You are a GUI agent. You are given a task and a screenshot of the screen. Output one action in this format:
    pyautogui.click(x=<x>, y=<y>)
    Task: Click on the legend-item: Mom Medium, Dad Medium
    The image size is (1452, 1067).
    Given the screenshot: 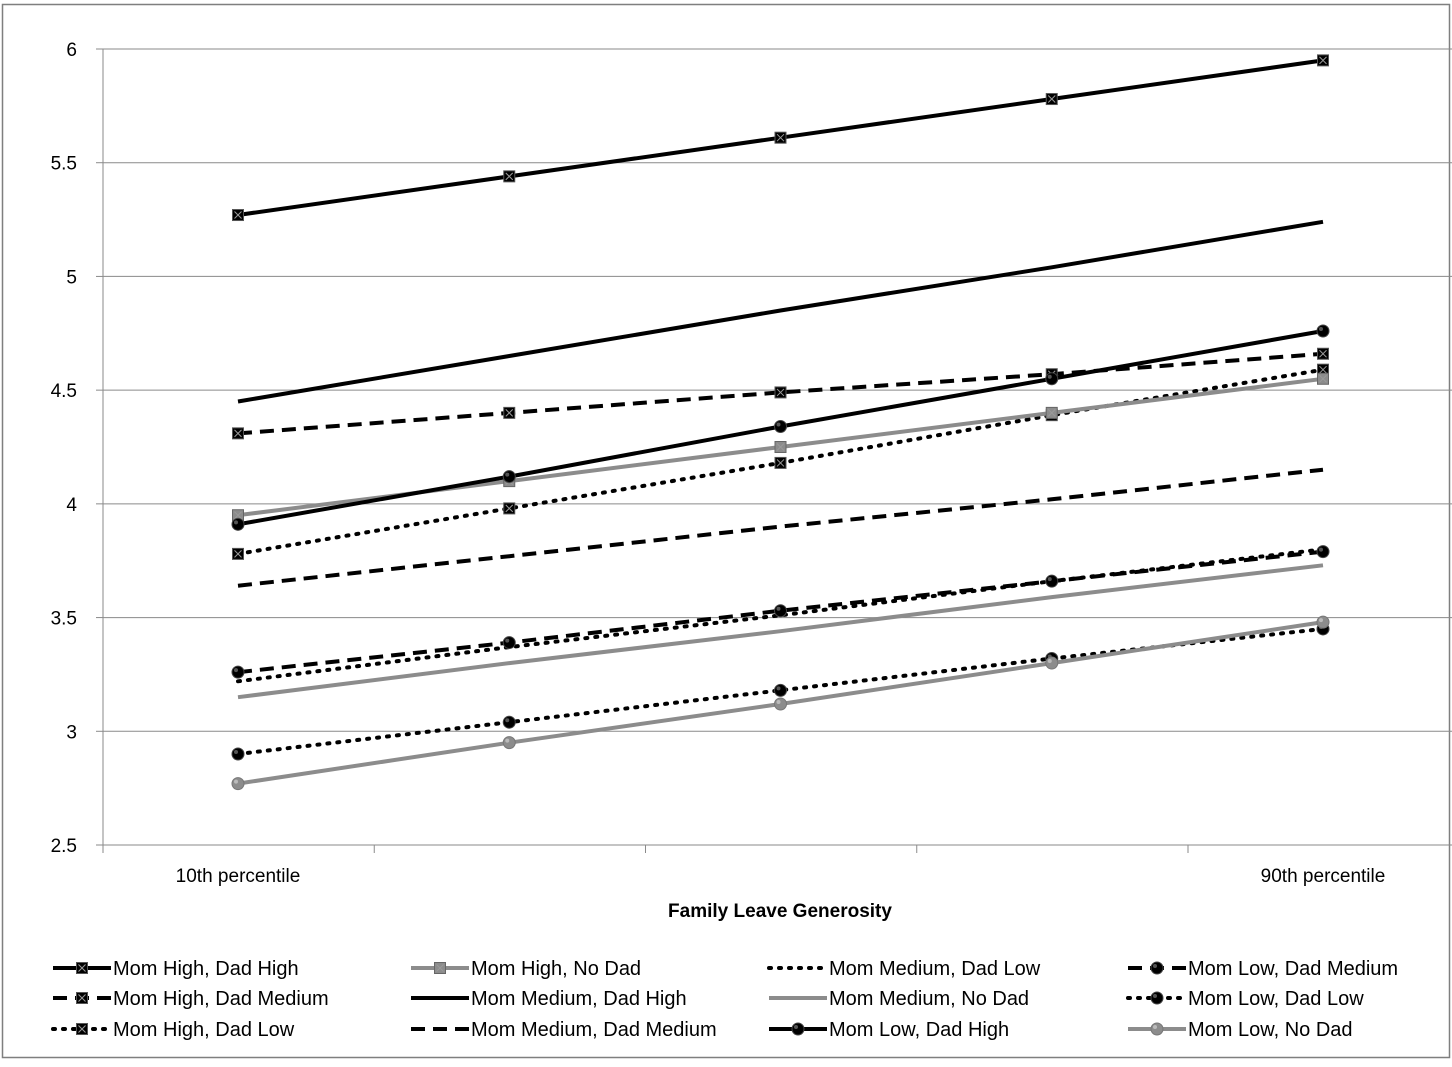 What is the action you would take?
    pyautogui.click(x=564, y=1030)
    